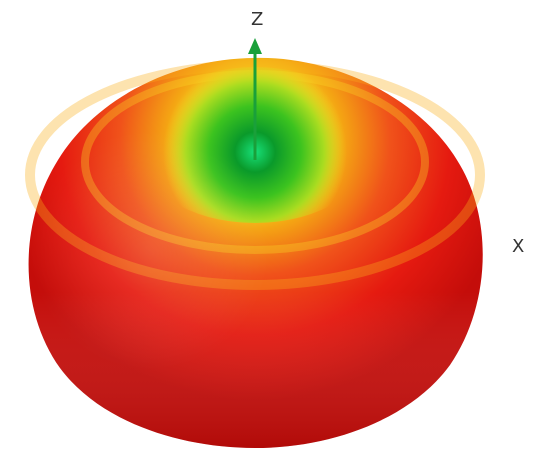 The height and width of the screenshot is (456, 541). I want to click on z-axis-label: Z, so click(257, 19).